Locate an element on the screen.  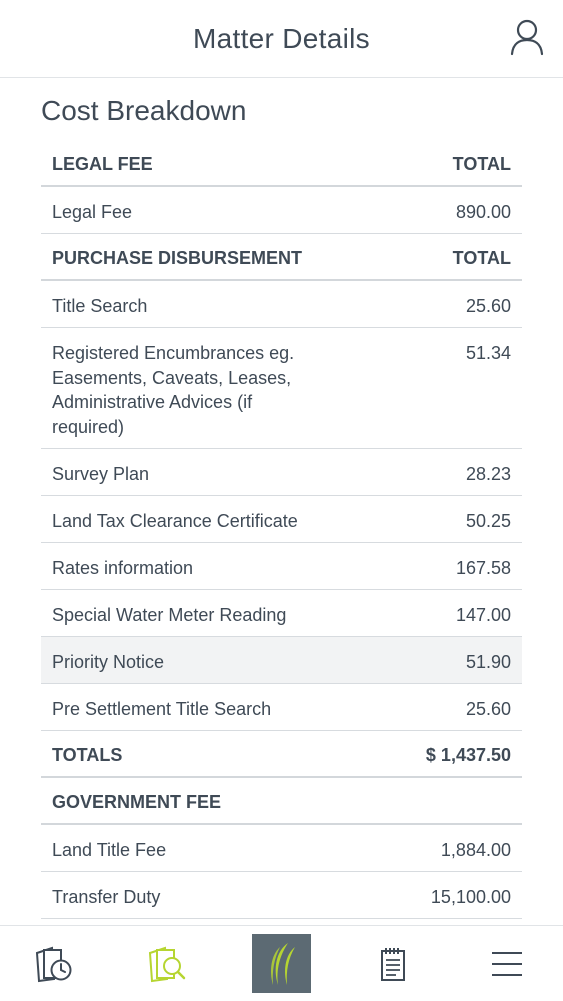
row-label: LEGAL FEE is located at coordinates (102, 164).